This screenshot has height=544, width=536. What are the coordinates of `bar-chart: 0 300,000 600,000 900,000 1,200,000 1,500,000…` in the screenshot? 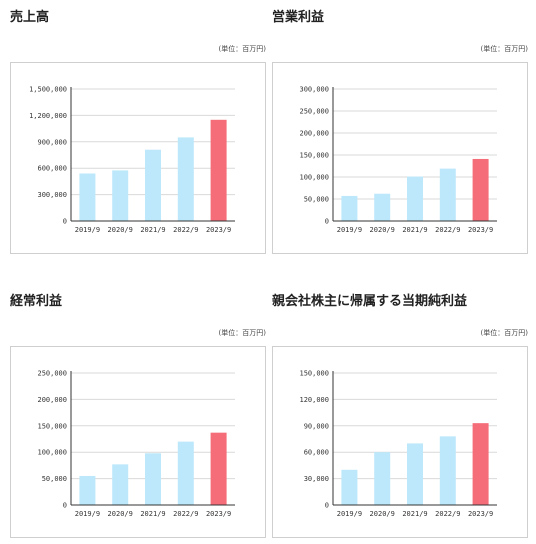 It's located at (132, 160).